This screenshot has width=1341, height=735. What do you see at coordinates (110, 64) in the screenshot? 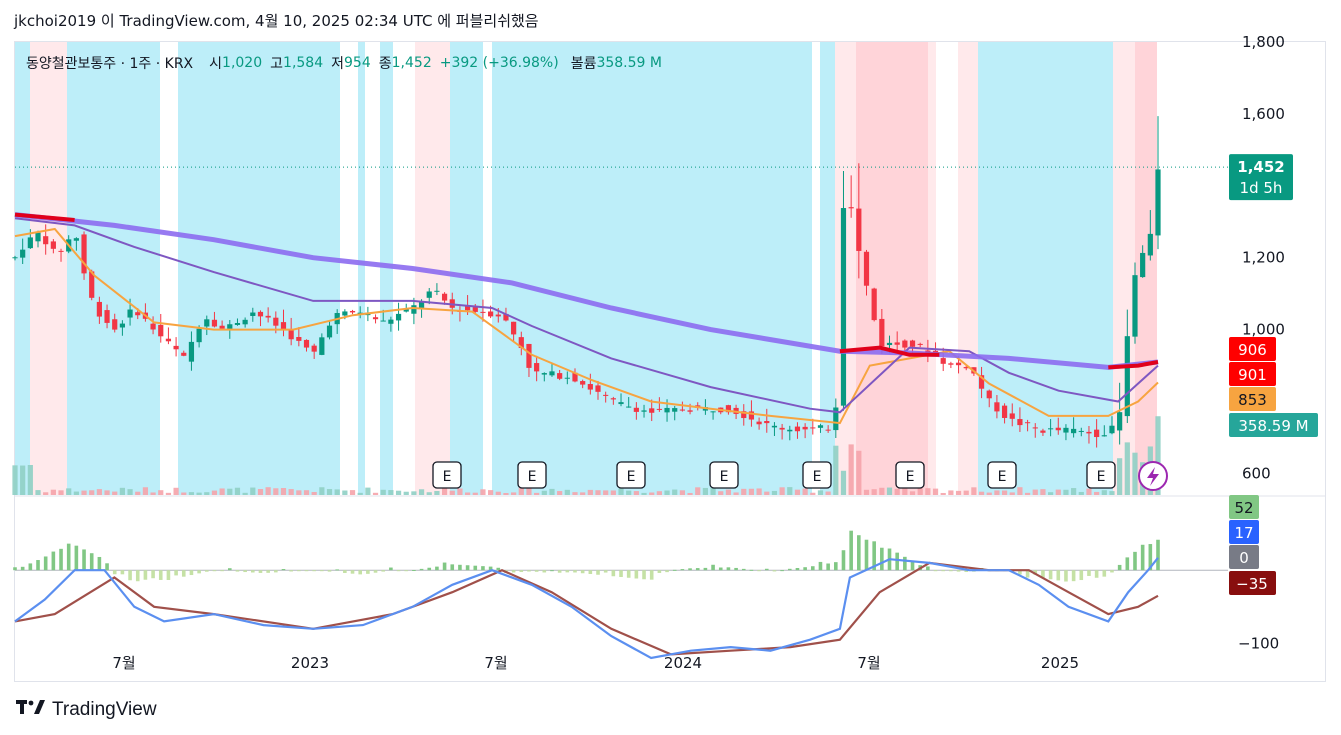
I see `legend-symbol: 동양철관보통주 · 1주 · KRX` at bounding box center [110, 64].